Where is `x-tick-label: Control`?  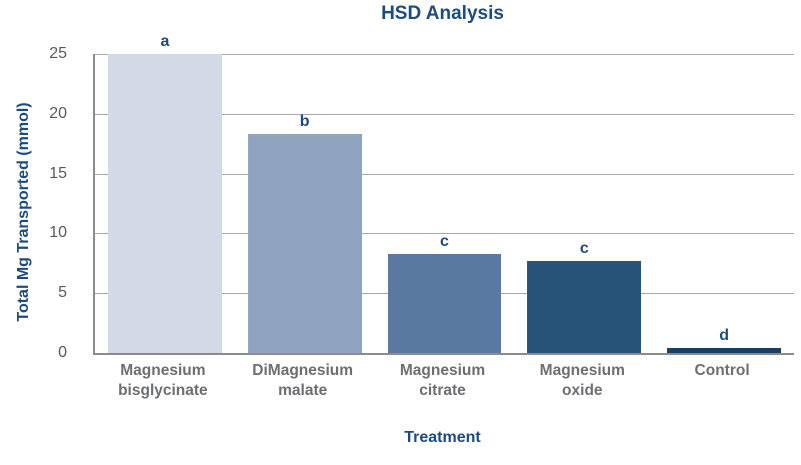
x-tick-label: Control is located at coordinates (722, 371).